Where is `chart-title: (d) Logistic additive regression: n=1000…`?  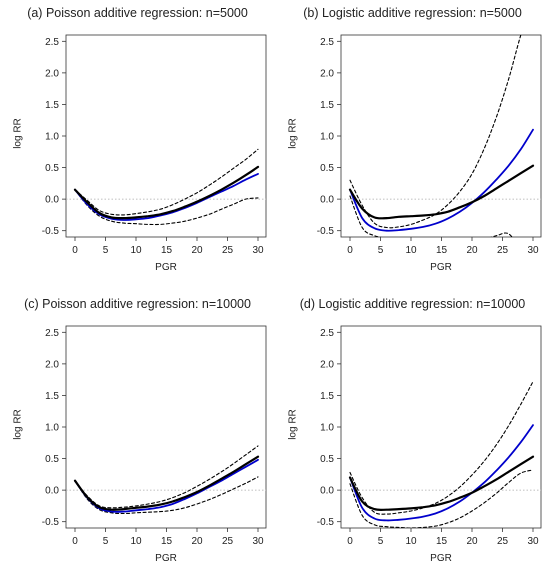 chart-title: (d) Logistic additive regression: n=1000… is located at coordinates (412, 304).